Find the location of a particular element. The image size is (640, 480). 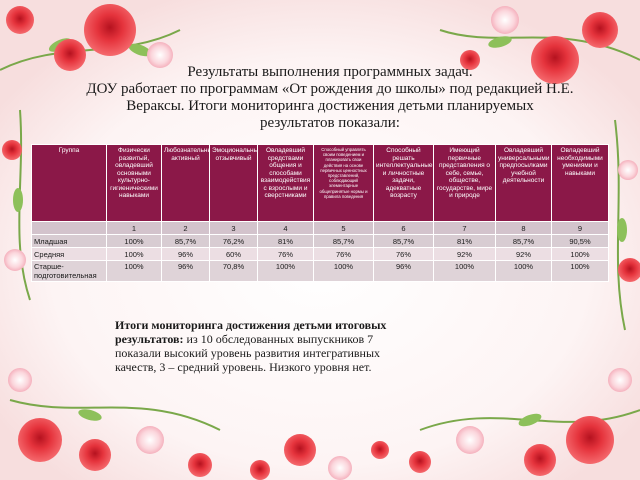

column-number-row: 1 2 3 4 5 6 7 8 9 is located at coordinates (320, 228).